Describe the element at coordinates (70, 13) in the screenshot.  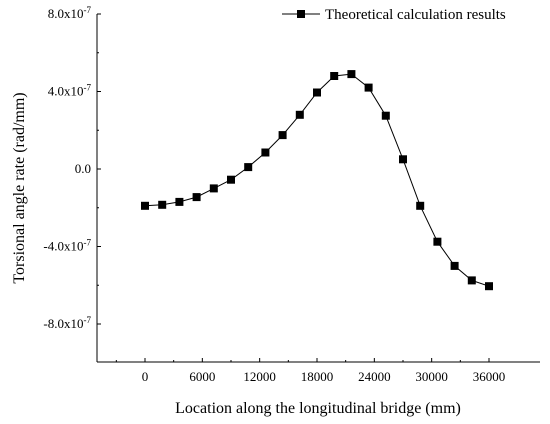
I see `y-tick-label: 8.0x10⁻⁷` at that location.